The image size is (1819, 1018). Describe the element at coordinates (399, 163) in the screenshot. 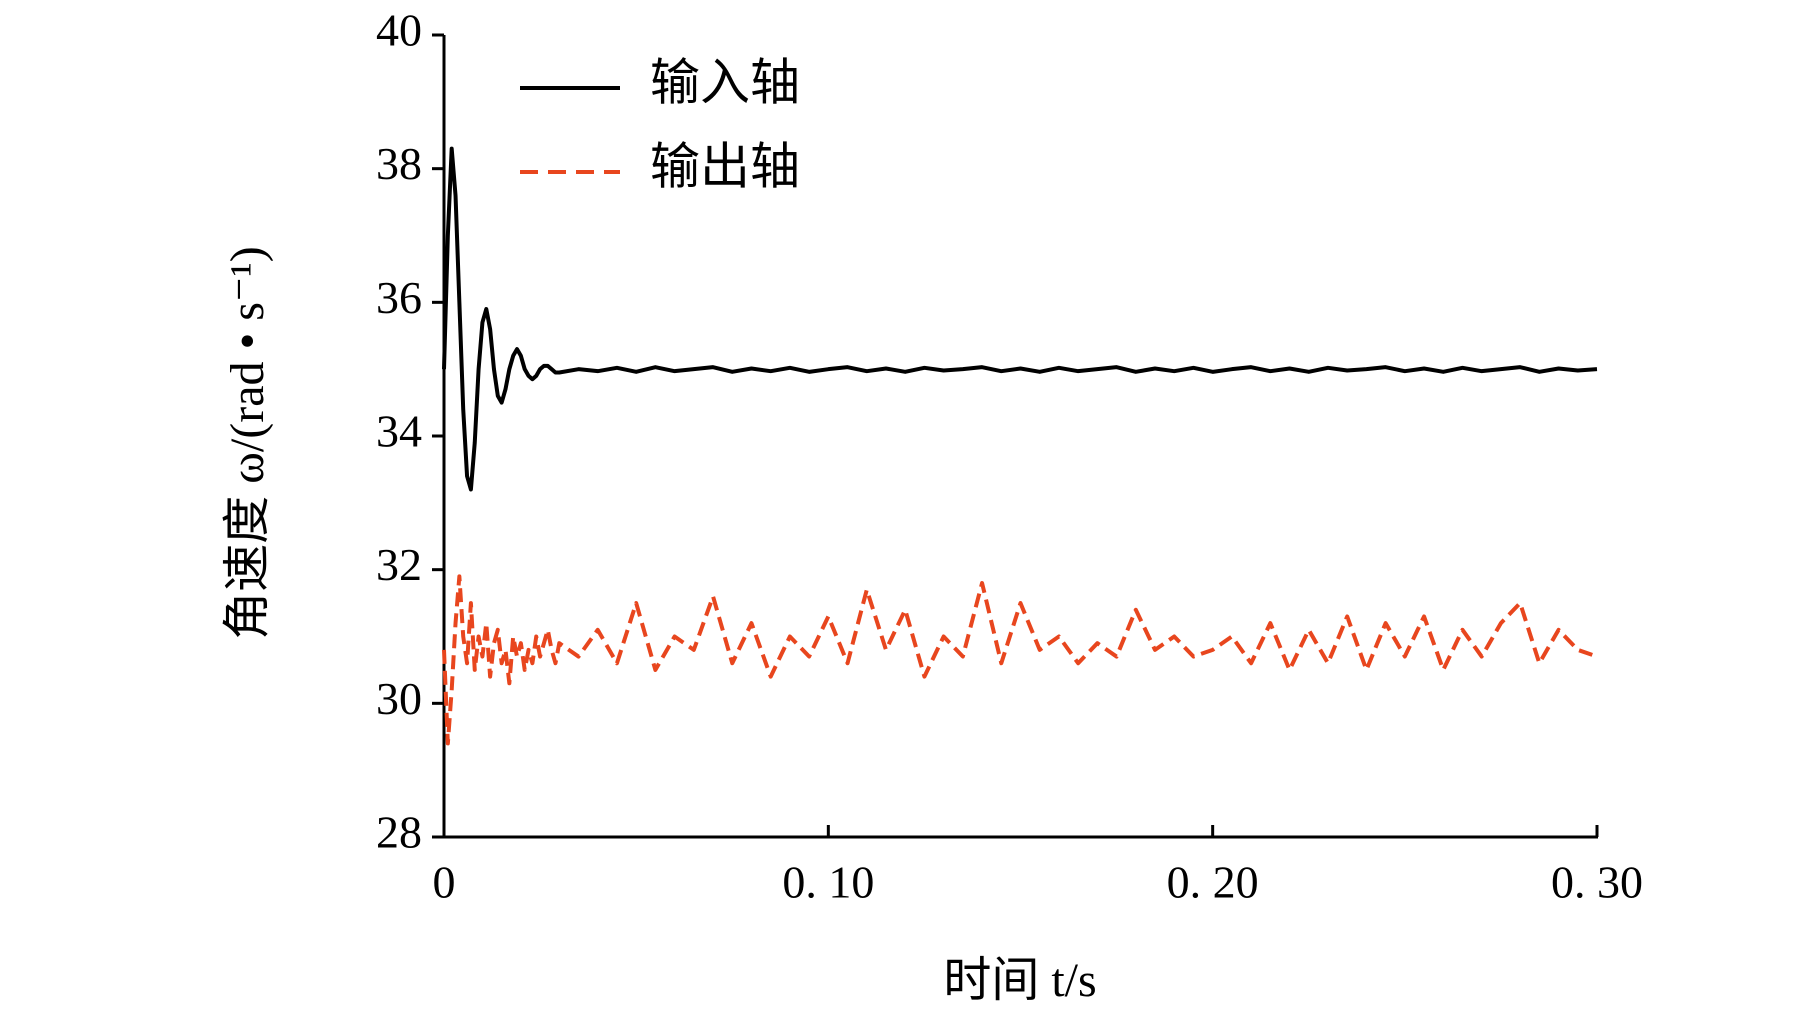

I see `y-tick-label: 38` at that location.